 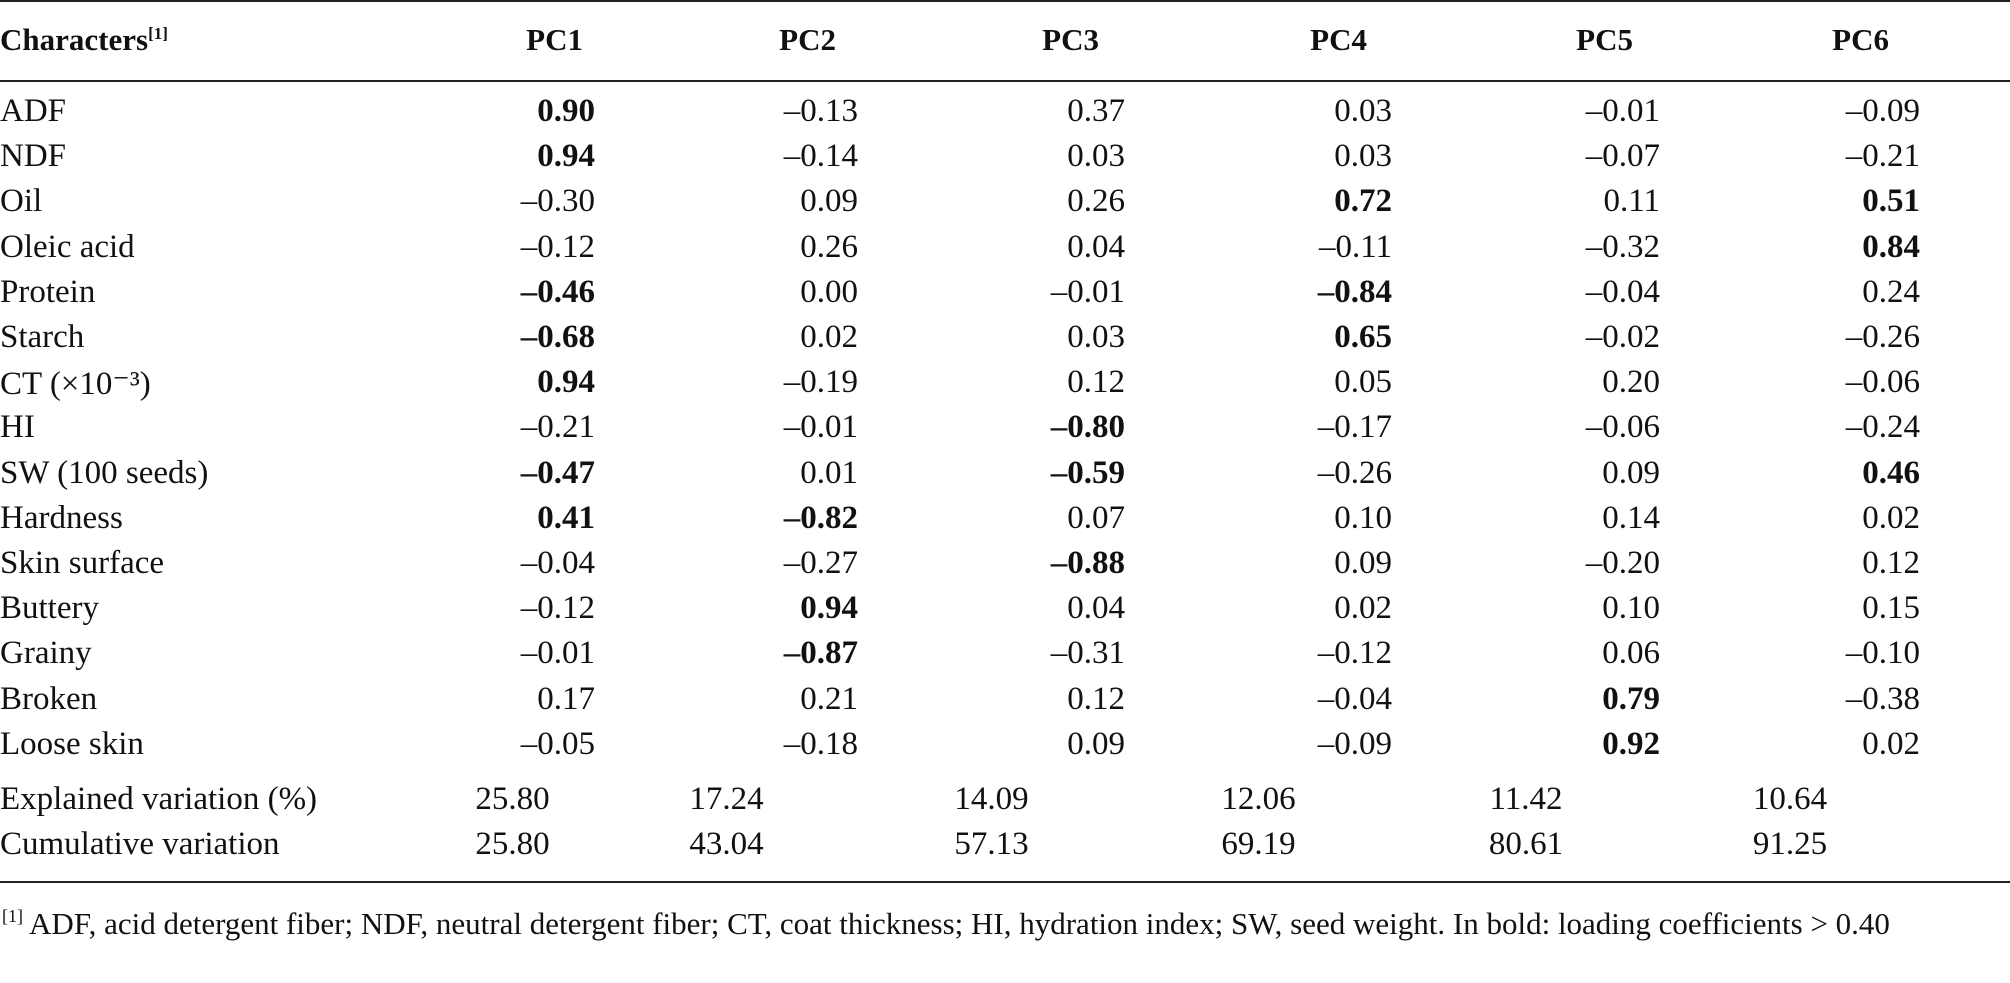 I want to click on cell-pc3: –0.59, so click(x=1087, y=472).